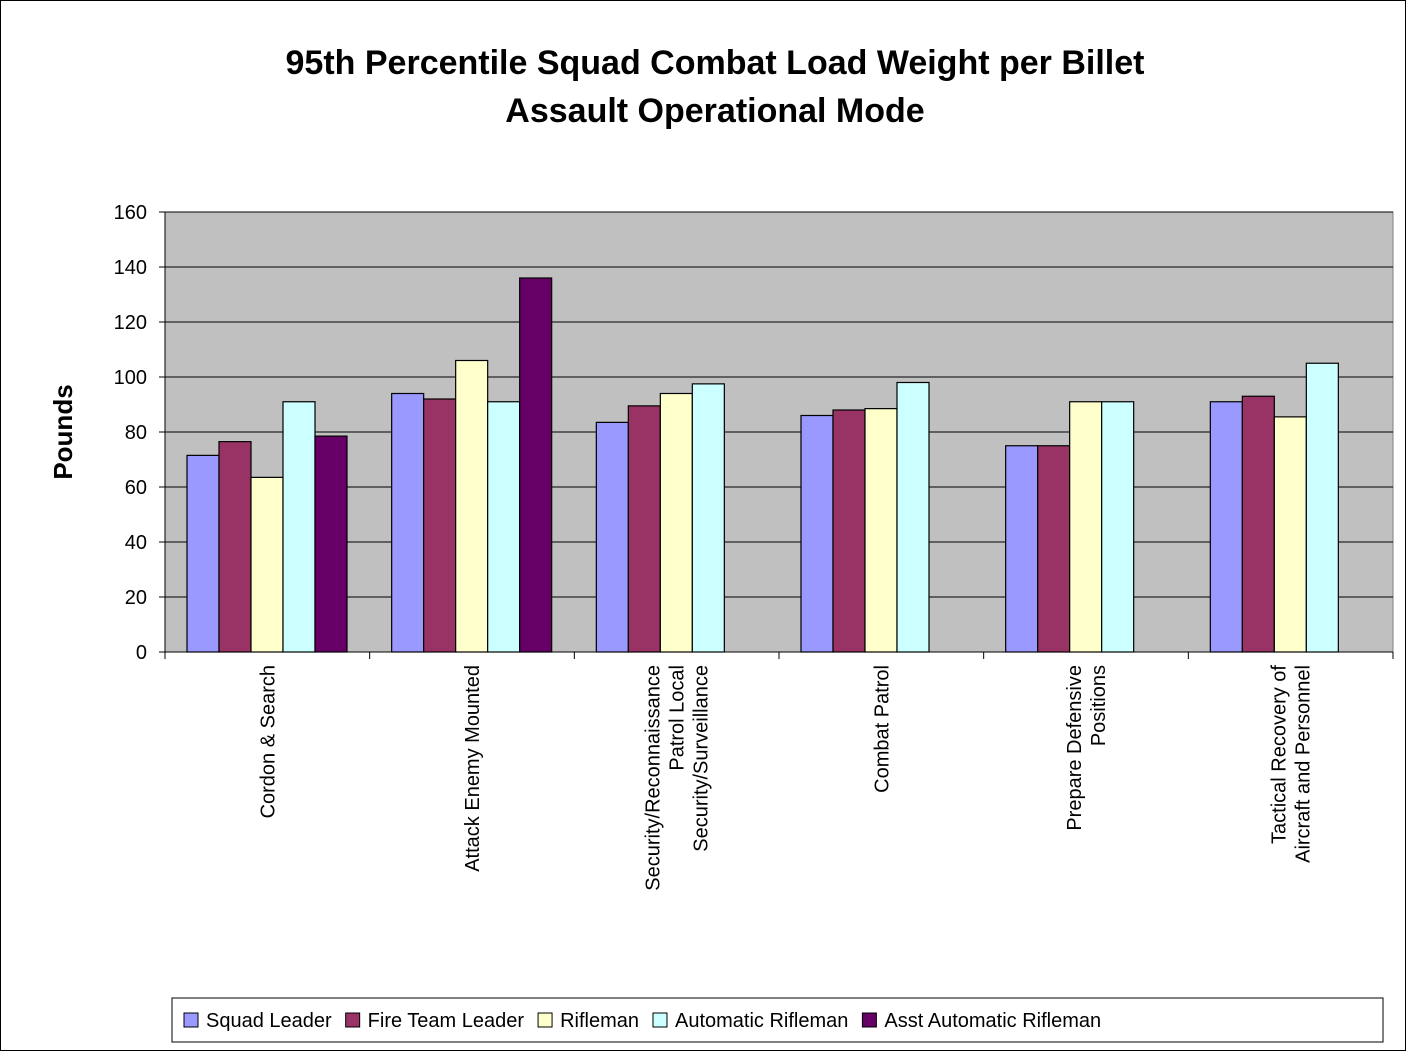  Describe the element at coordinates (599, 1021) in the screenshot. I see `legend-label: Rifleman` at that location.